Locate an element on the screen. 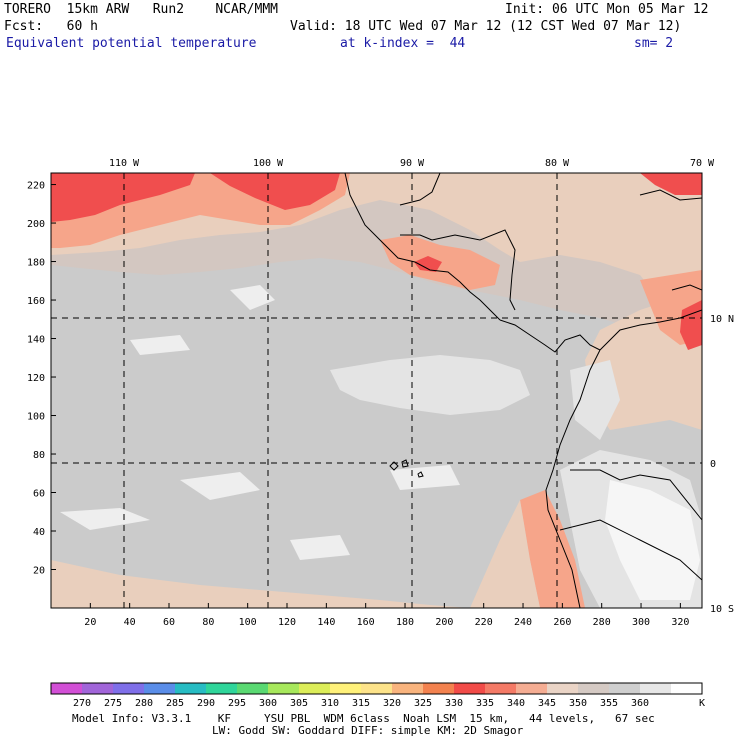  x-tick-label: 80 is located at coordinates (208, 622).